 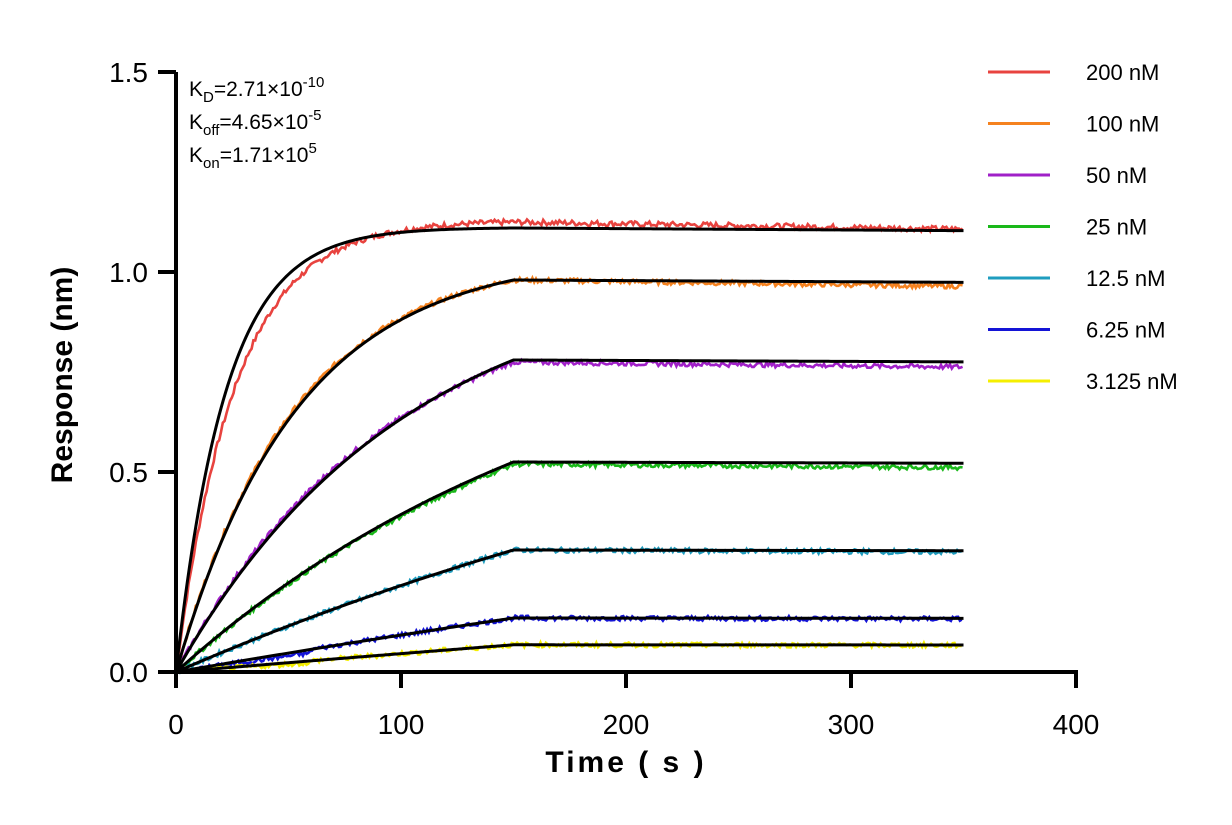 I want to click on y-ticks: 0.0 0.5 1.0 1.5, so click(x=142, y=372).